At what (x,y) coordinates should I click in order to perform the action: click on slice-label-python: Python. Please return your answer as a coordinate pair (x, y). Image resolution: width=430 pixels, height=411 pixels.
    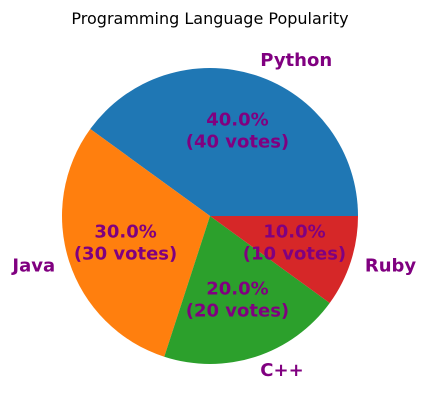
    Looking at the image, I should click on (296, 60).